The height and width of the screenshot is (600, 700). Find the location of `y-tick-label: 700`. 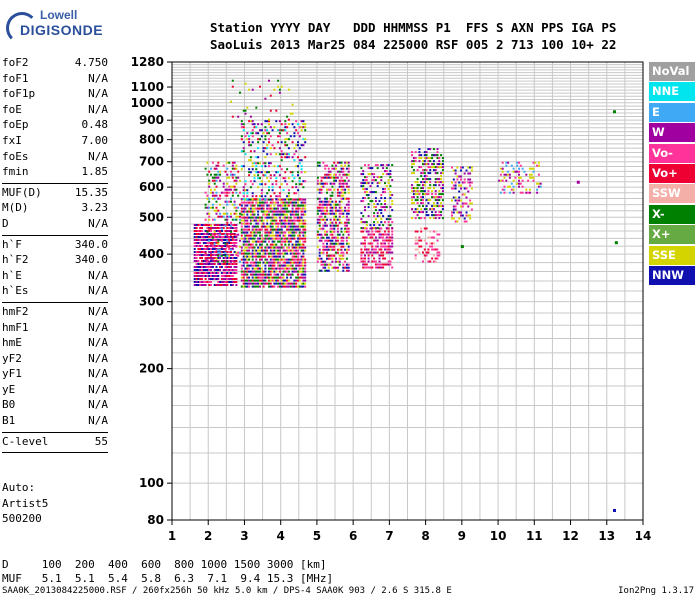

y-tick-label: 700 is located at coordinates (151, 162).